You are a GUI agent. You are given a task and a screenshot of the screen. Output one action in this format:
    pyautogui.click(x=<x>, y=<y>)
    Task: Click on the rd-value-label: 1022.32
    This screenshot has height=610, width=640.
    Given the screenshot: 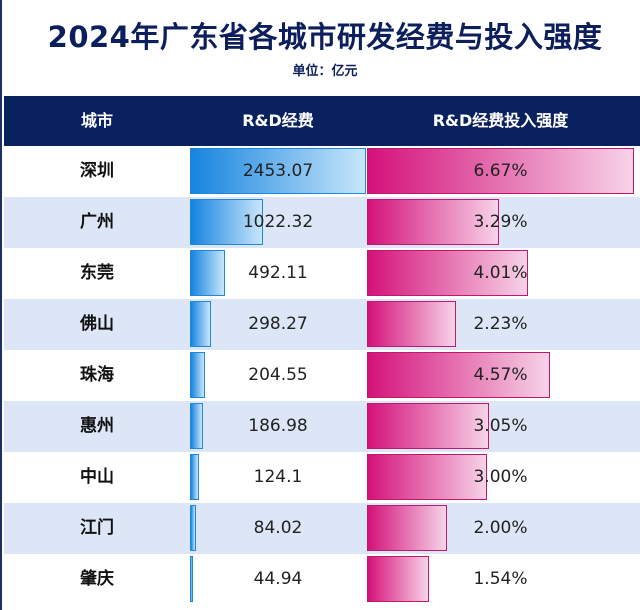 What is the action you would take?
    pyautogui.click(x=278, y=222)
    